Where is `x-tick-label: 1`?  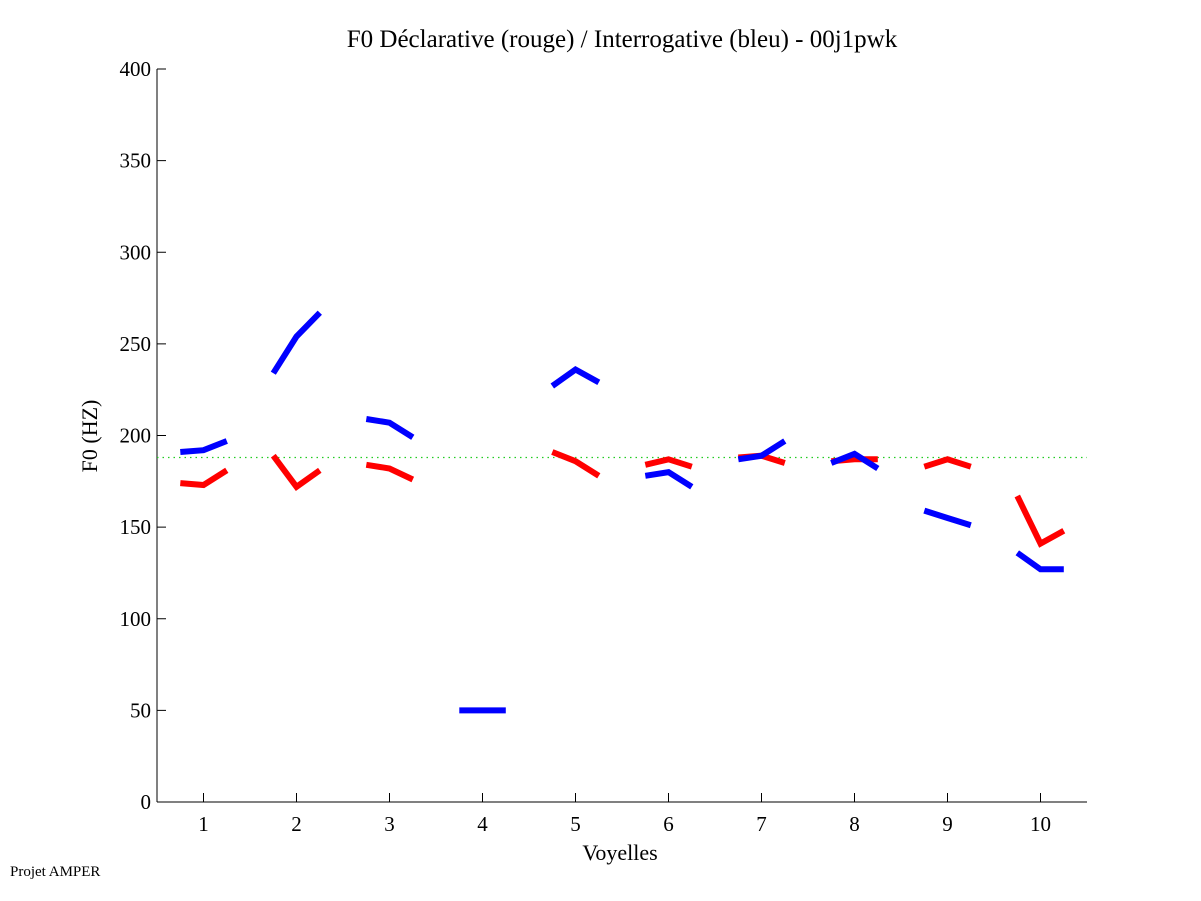 x-tick-label: 1 is located at coordinates (203, 824).